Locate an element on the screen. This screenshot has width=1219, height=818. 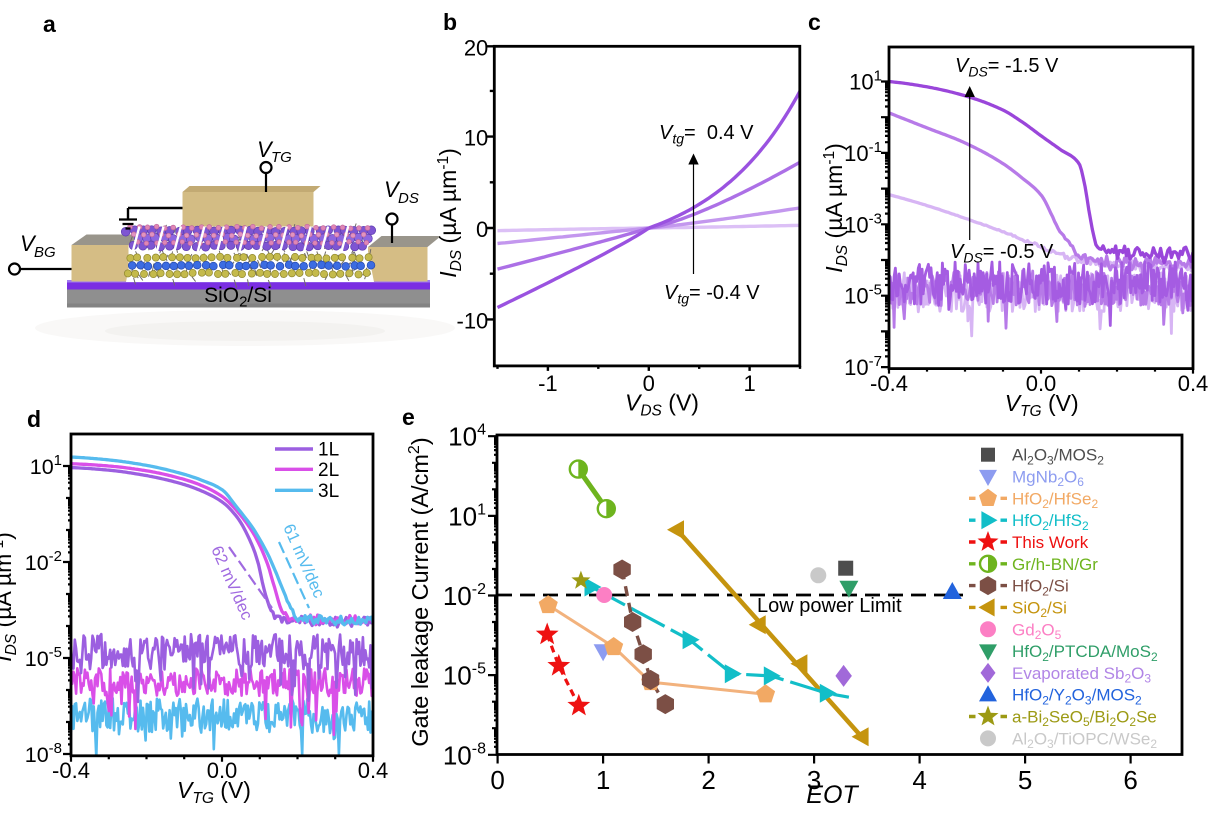
svg-text: 3 is located at coordinates (814, 780).